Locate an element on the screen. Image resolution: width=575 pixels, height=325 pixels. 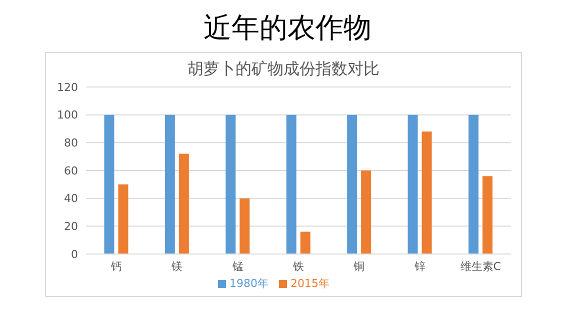
x-tick-label: 锌 is located at coordinates (419, 266).